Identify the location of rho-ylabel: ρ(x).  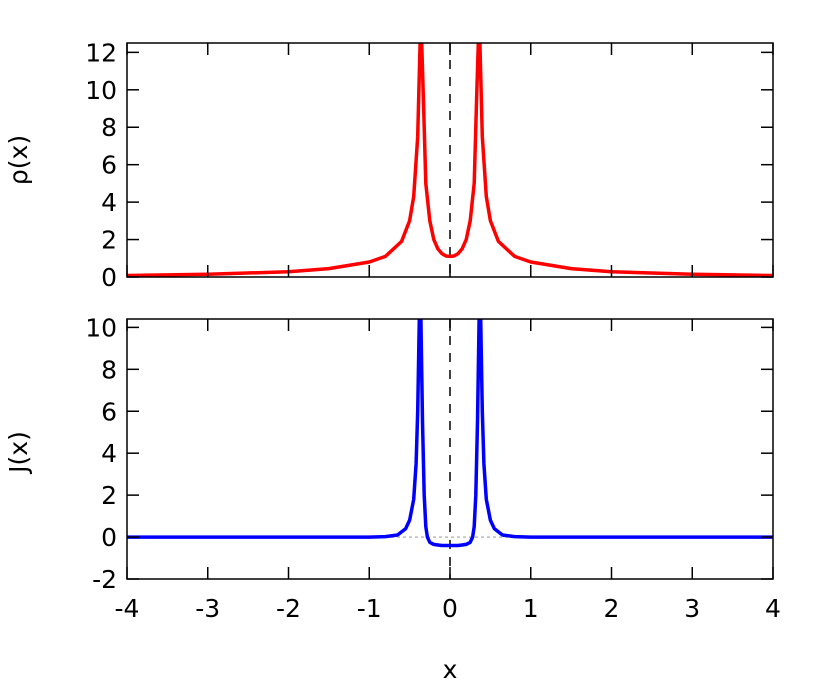
(18, 160).